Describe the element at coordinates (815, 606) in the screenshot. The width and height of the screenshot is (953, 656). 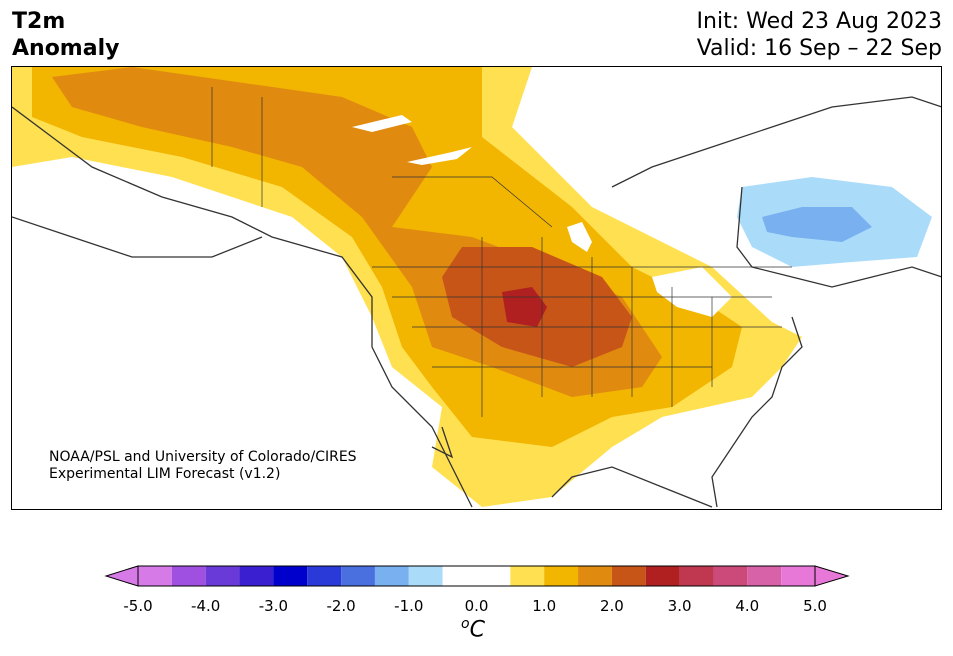
I see `colorbar-tick-label: 5.0` at that location.